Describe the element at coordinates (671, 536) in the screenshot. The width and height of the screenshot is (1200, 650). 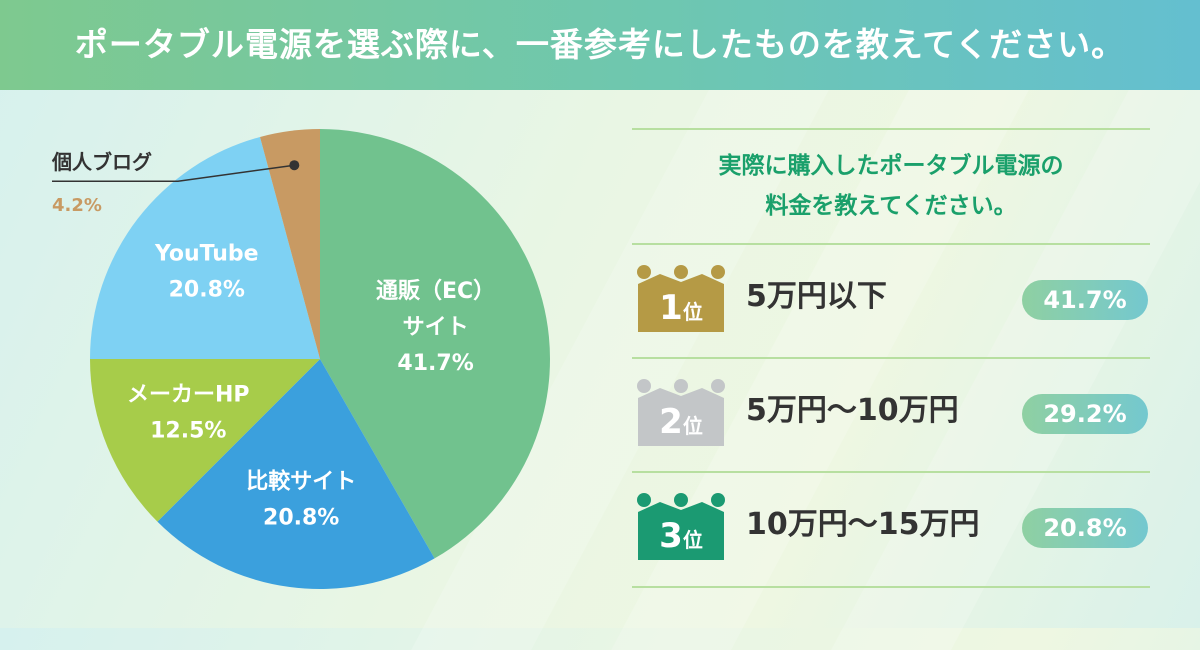
I see `rank-number: 3` at that location.